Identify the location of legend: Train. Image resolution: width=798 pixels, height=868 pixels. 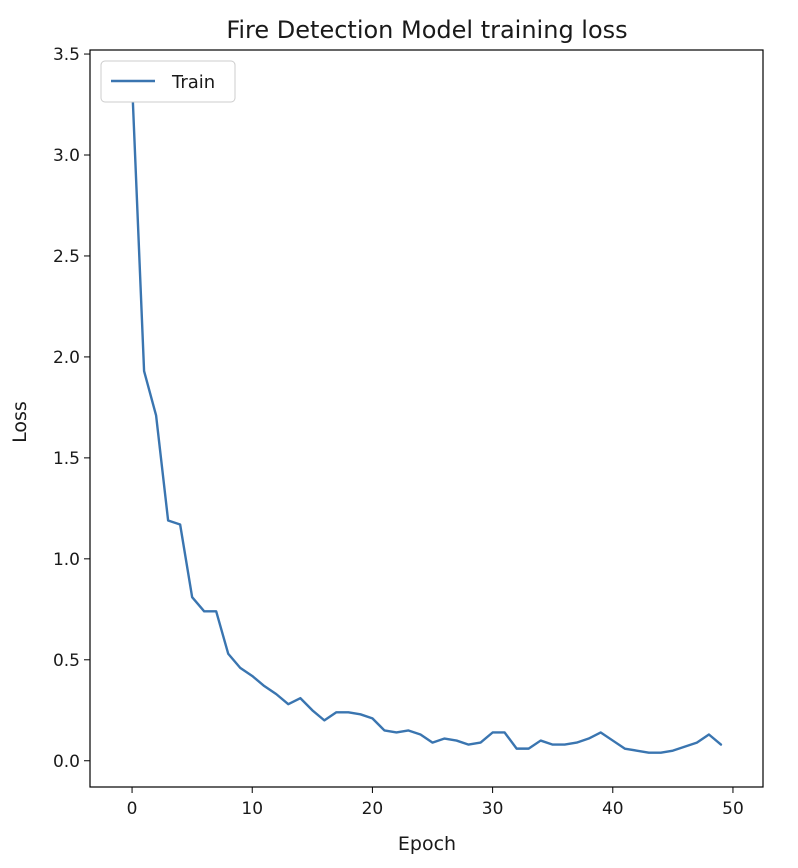
(168, 81).